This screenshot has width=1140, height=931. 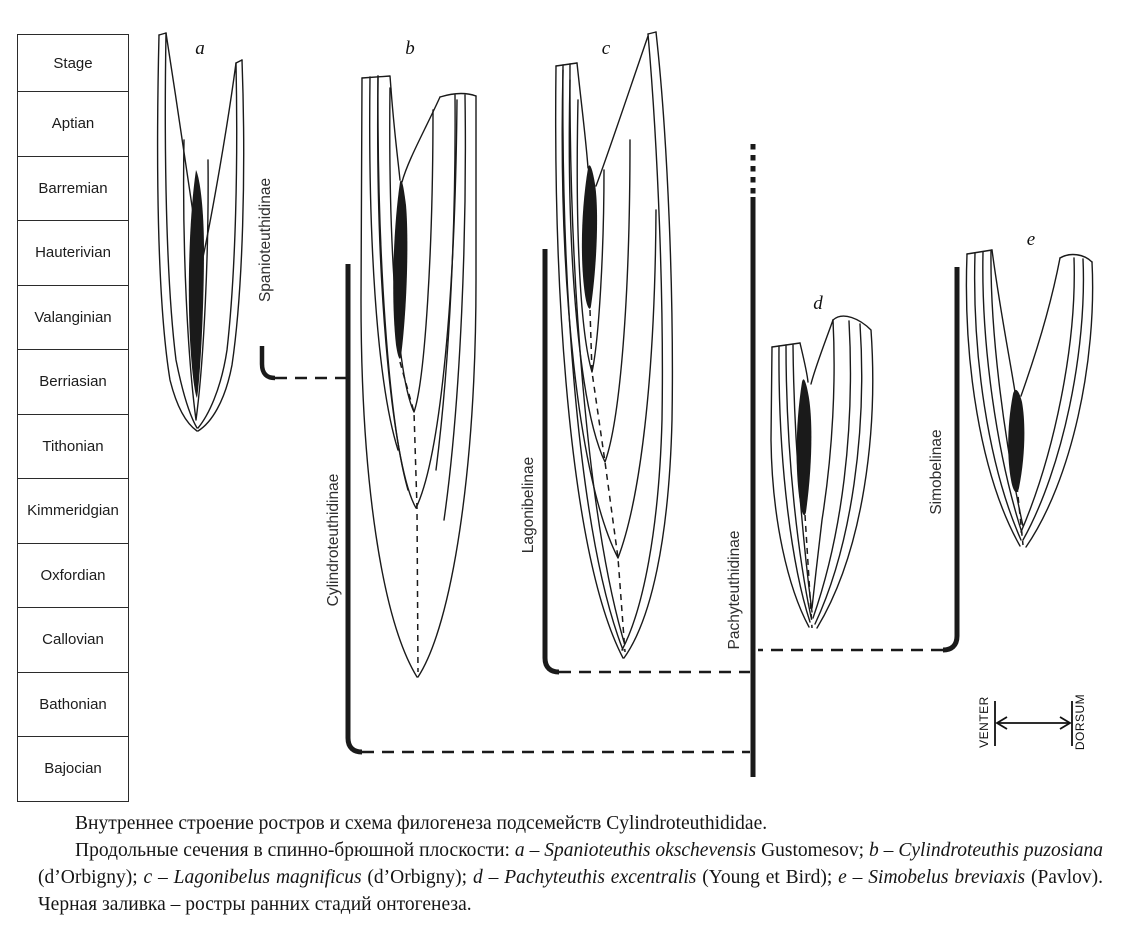 What do you see at coordinates (73, 768) in the screenshot?
I see `stage-row-bajocian: Bajocian` at bounding box center [73, 768].